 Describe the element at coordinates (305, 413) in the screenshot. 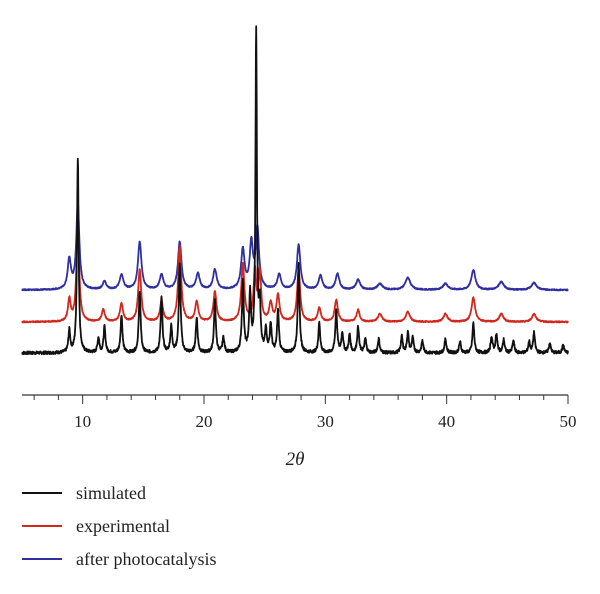

I see `x-ticks: 10 20 30 40 50` at that location.